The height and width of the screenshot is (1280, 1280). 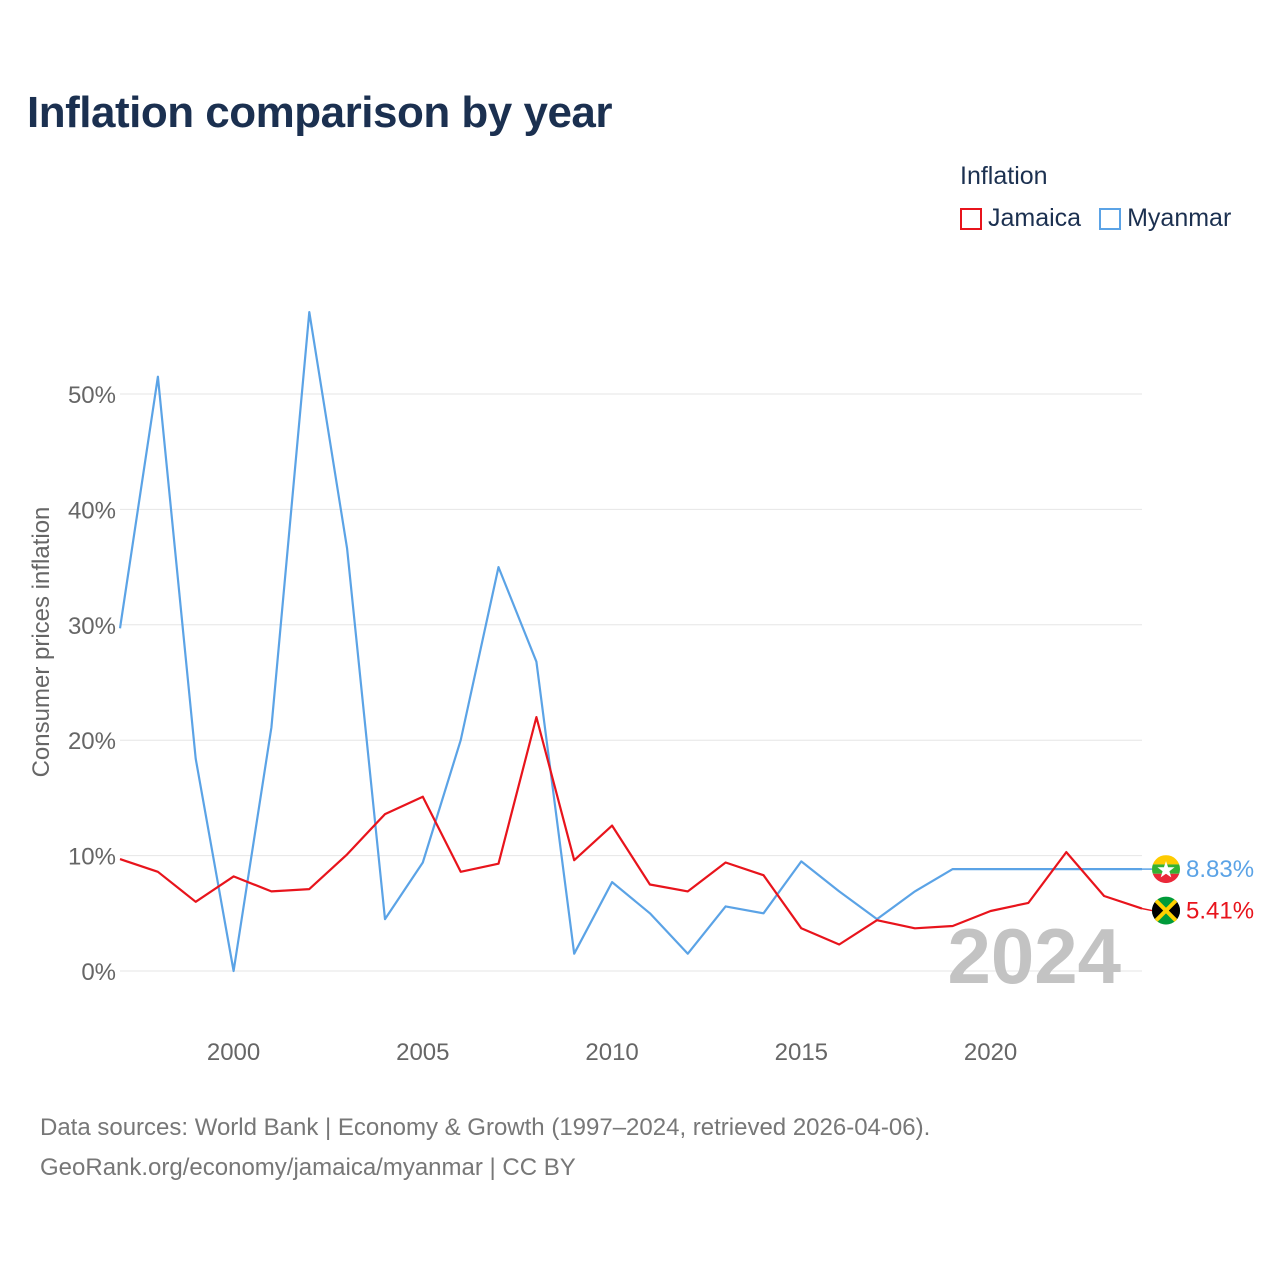 I want to click on x-tick-label-2010: 2010, so click(x=611, y=1052).